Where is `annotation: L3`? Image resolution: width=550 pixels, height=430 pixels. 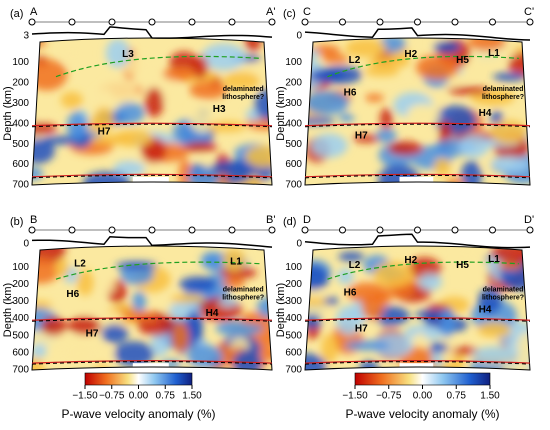
annotation: L3 is located at coordinates (128, 54).